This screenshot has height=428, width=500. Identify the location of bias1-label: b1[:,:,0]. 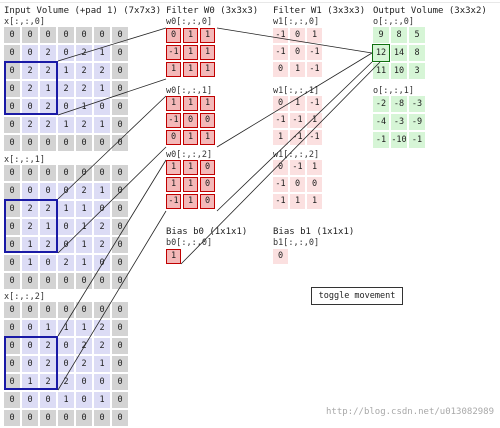
(296, 243).